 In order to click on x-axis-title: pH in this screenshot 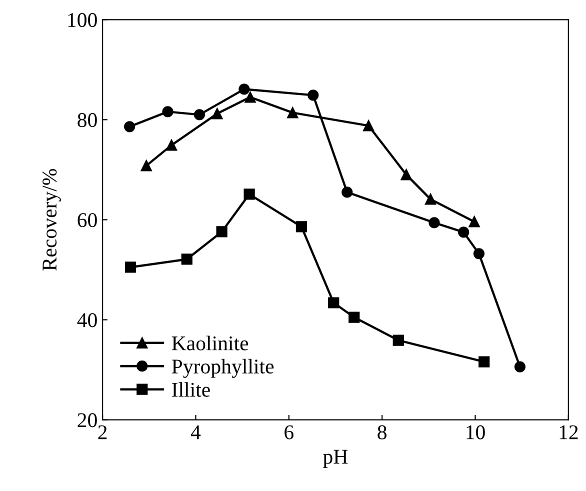, I will do `click(335, 459)`.